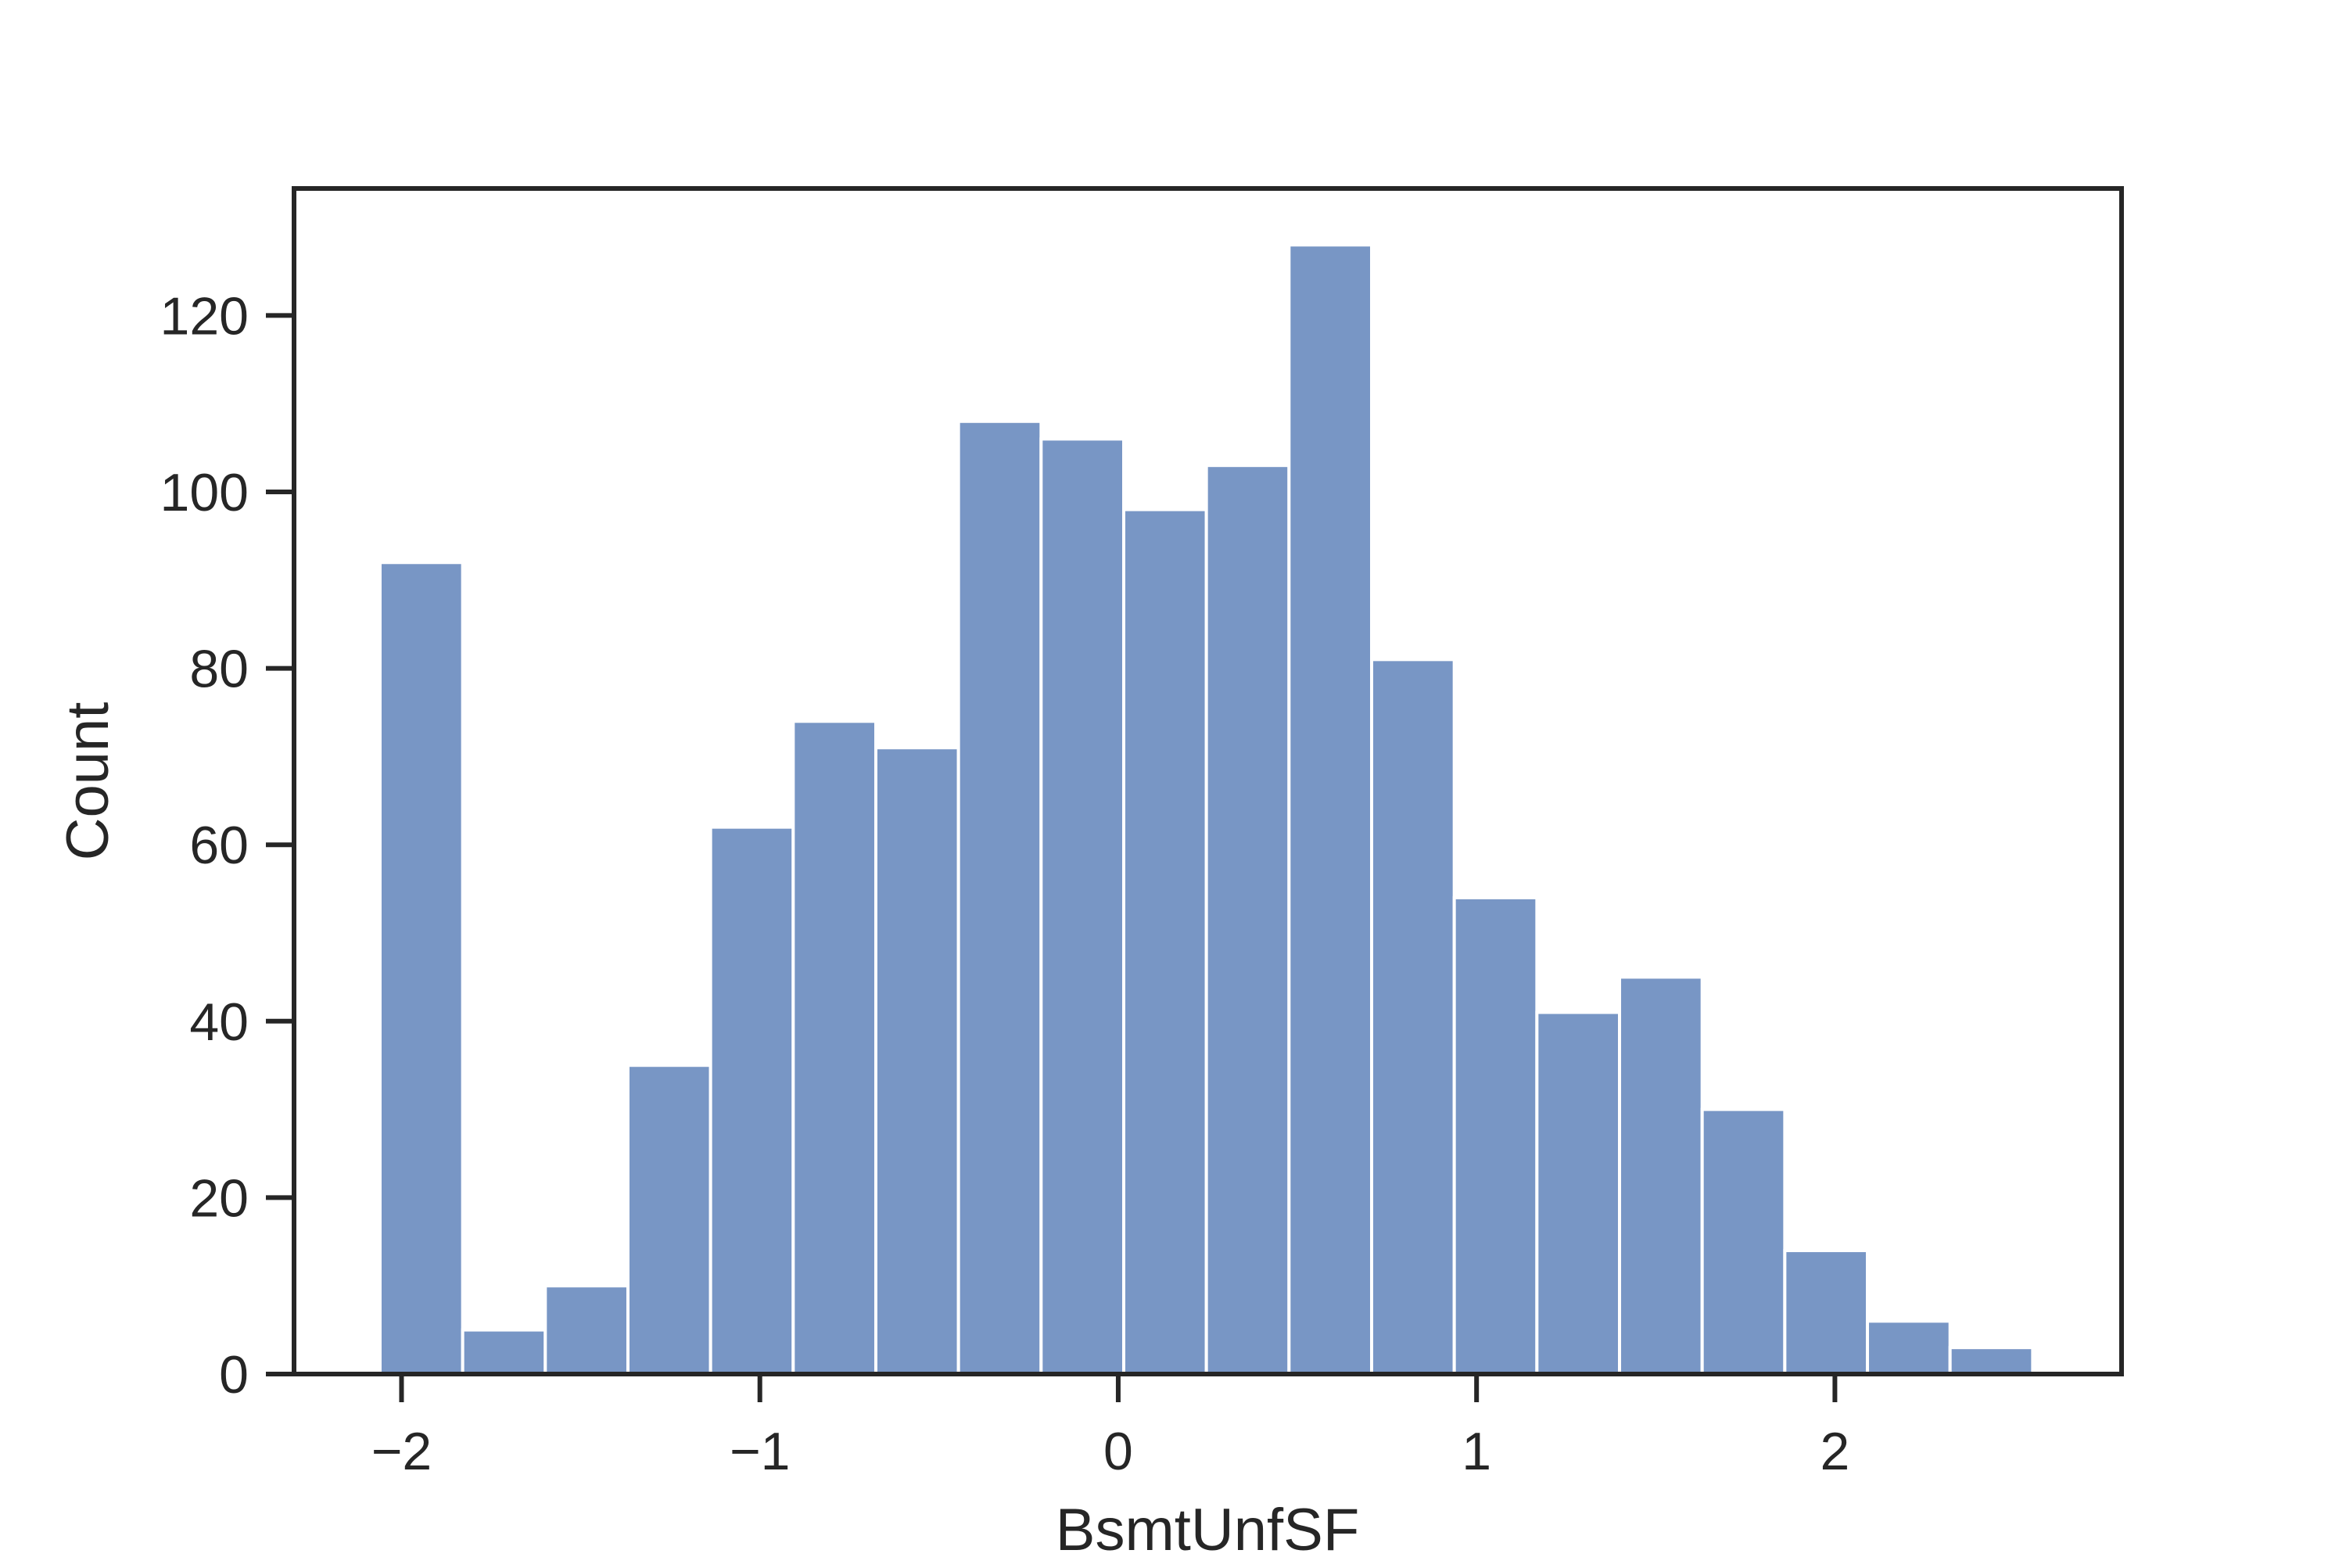 Image resolution: width=2346 pixels, height=1568 pixels. What do you see at coordinates (401, 1451) in the screenshot?
I see `x-tick-label: −2` at bounding box center [401, 1451].